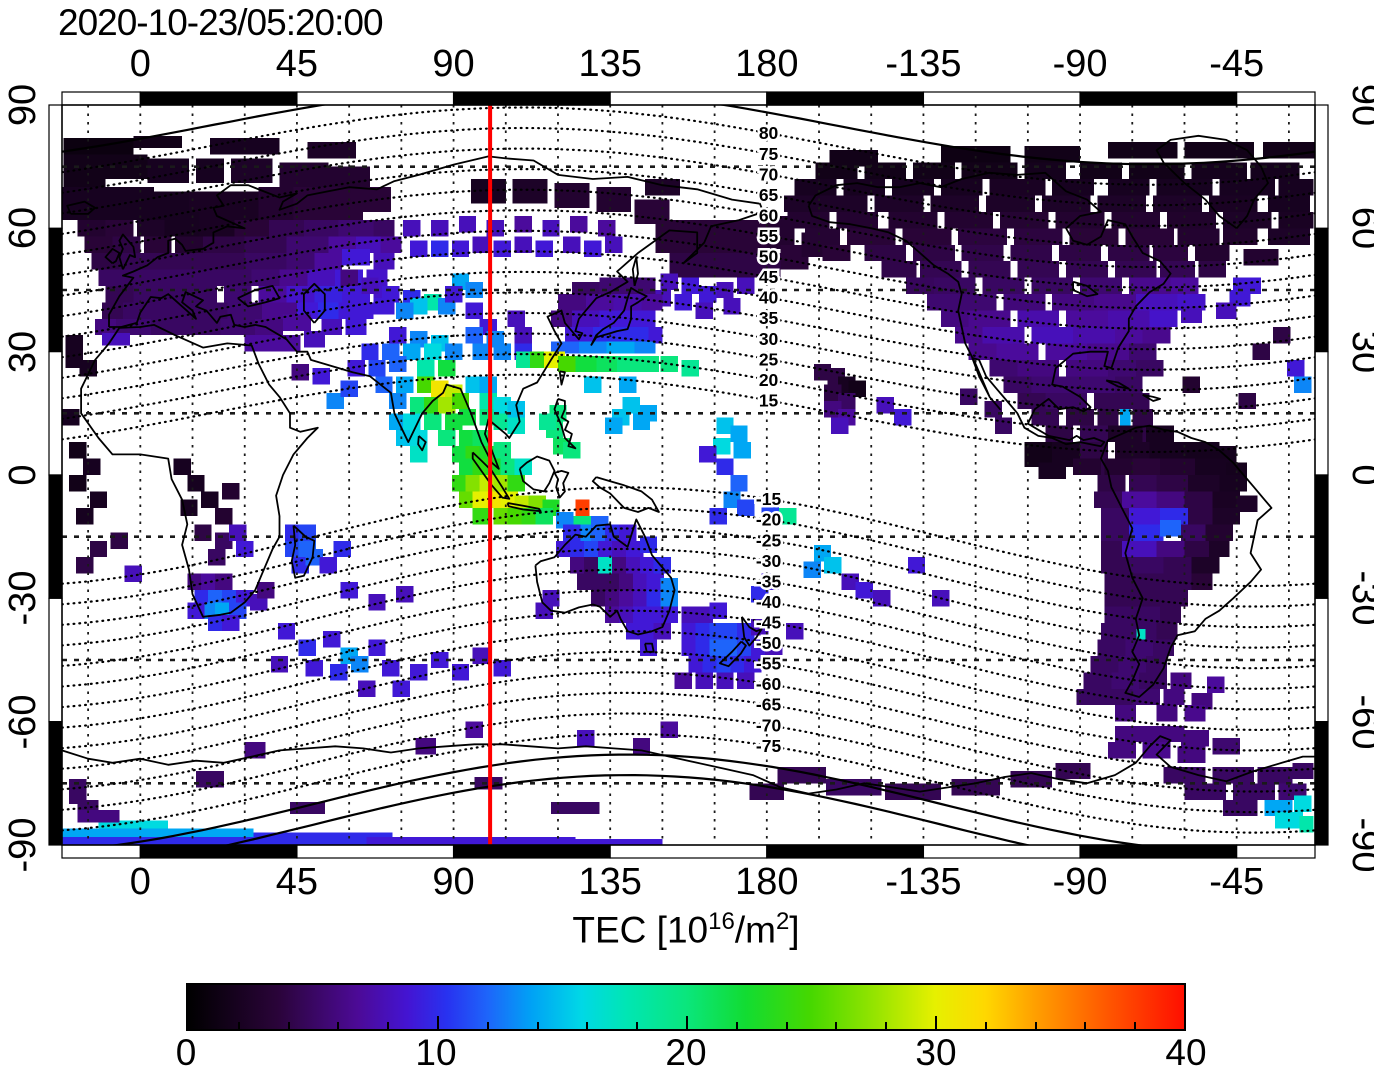 This screenshot has height=1073, width=1374. I want to click on magnetic-contour-label: -25, so click(769, 540).